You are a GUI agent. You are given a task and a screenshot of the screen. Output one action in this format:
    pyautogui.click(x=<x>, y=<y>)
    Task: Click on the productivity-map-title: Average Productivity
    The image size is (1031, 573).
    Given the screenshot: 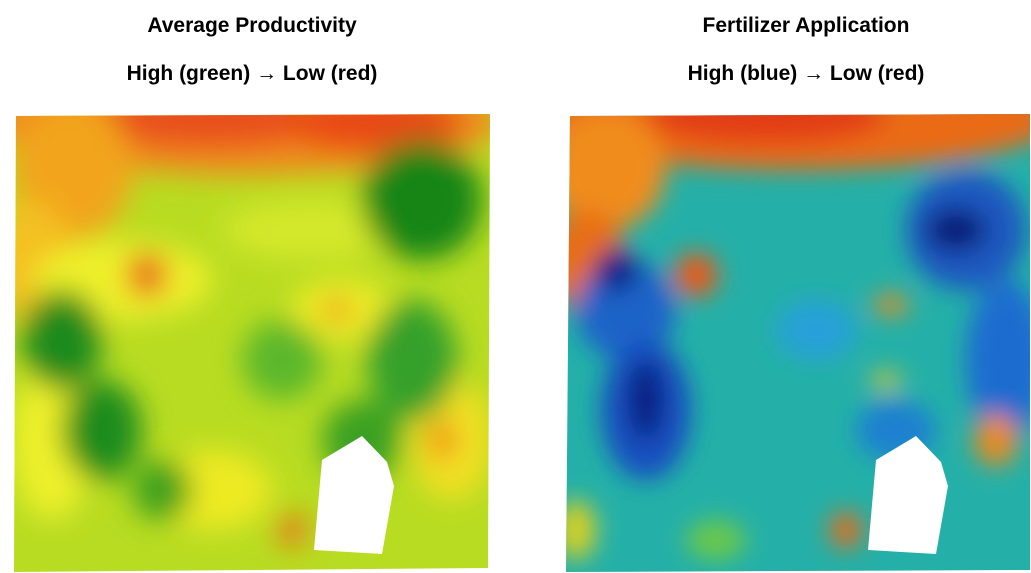 What is the action you would take?
    pyautogui.click(x=252, y=25)
    